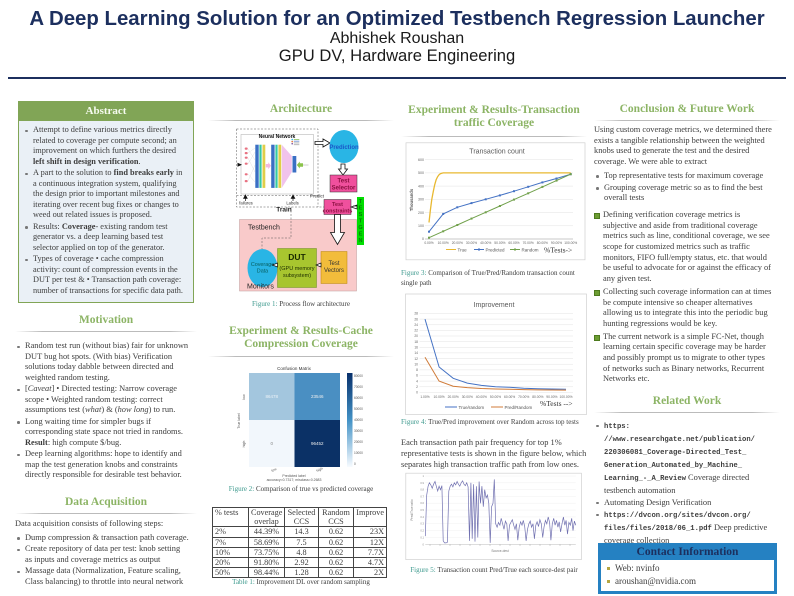 The image size is (794, 596). Describe the element at coordinates (271, 396) in the screenshot. I see `svg-text: 86478` at that location.